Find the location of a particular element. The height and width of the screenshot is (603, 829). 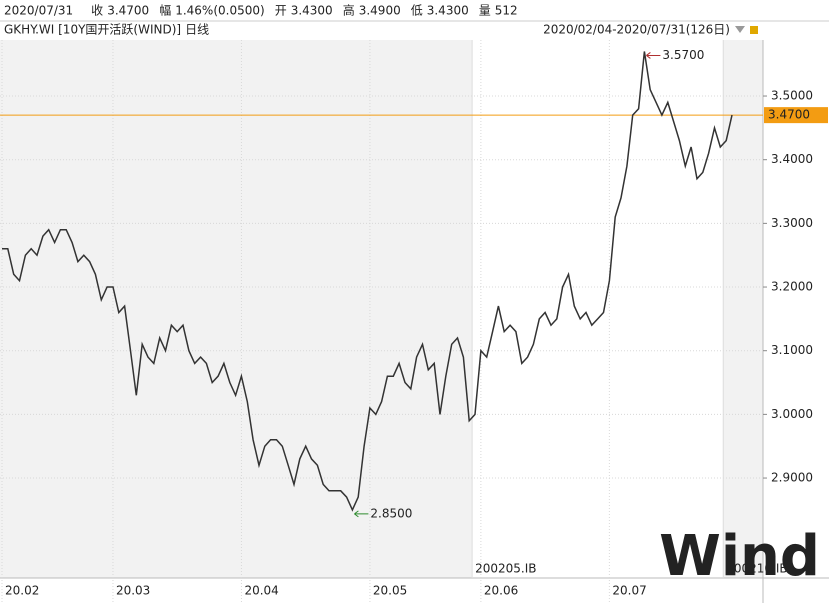

last-price-box is located at coordinates (796, 115).